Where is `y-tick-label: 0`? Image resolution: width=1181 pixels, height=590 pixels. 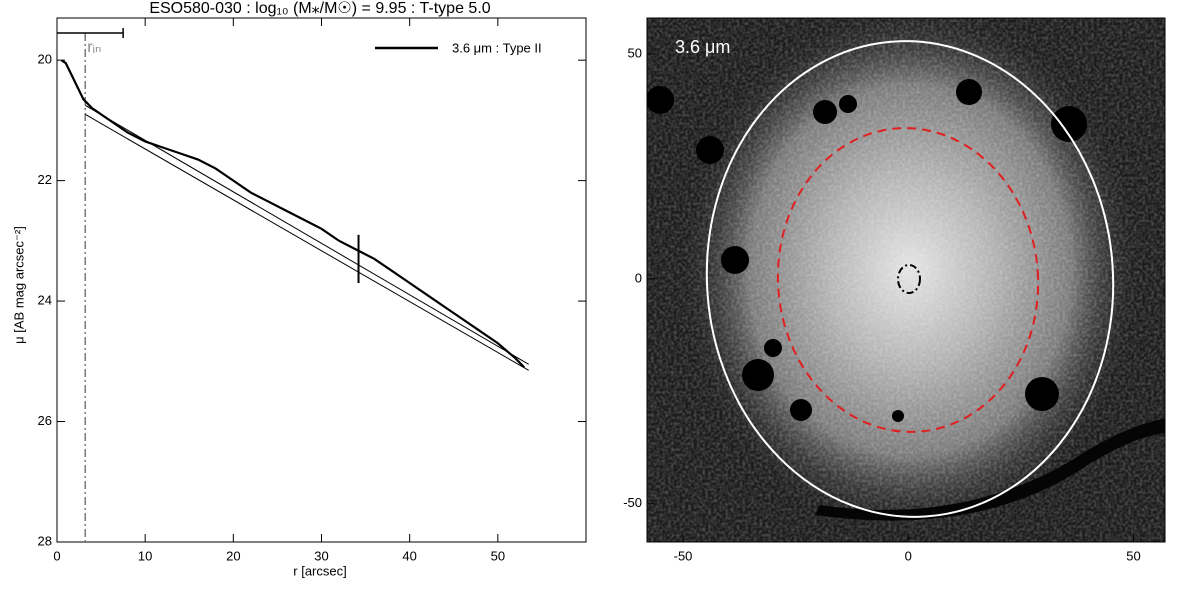 y-tick-label: 0 is located at coordinates (638, 277).